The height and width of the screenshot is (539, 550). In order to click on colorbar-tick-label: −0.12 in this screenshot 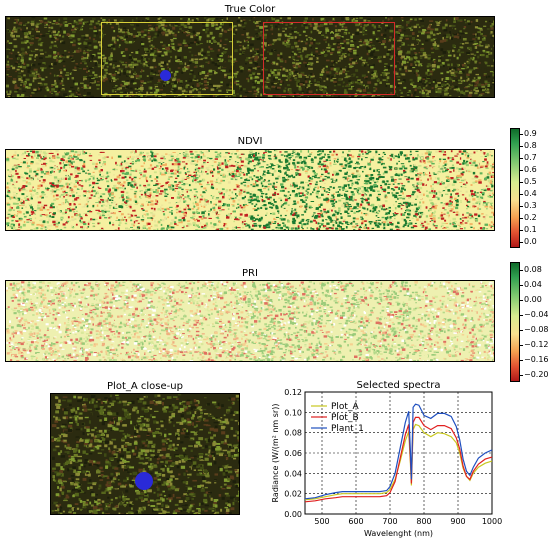, I will do `click(536, 344)`.